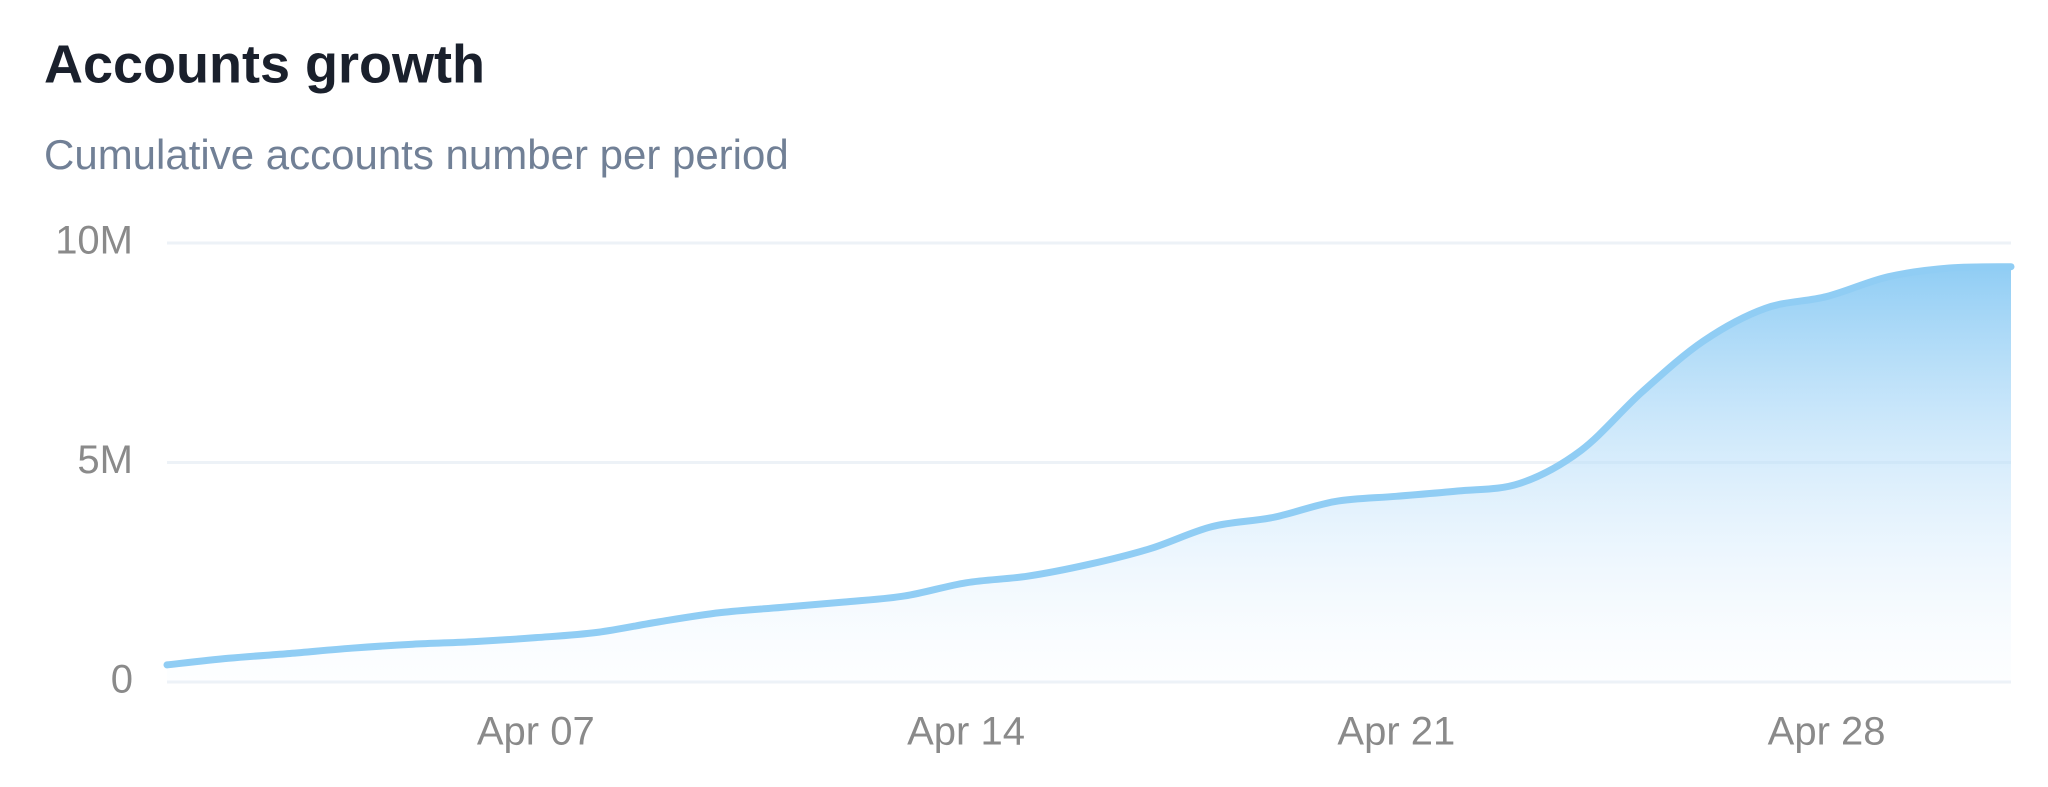 Image resolution: width=2048 pixels, height=787 pixels. I want to click on y-tick-label: 10M, so click(94, 241).